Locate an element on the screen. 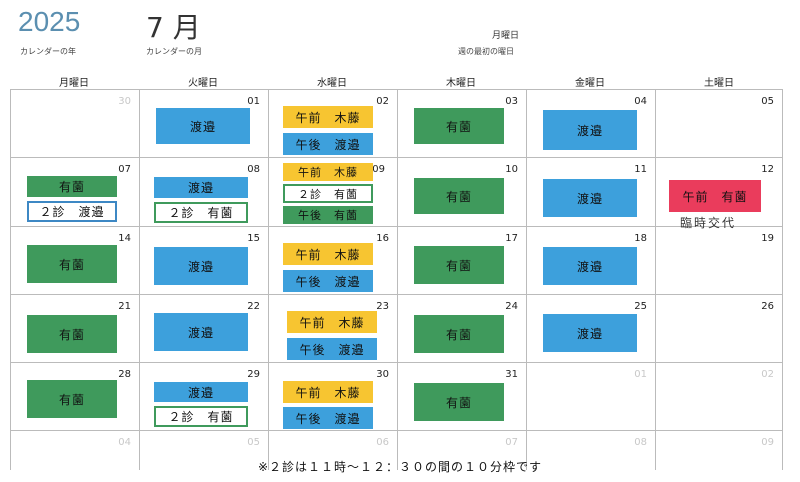  day-cell: 24 有薗 is located at coordinates (462, 329).